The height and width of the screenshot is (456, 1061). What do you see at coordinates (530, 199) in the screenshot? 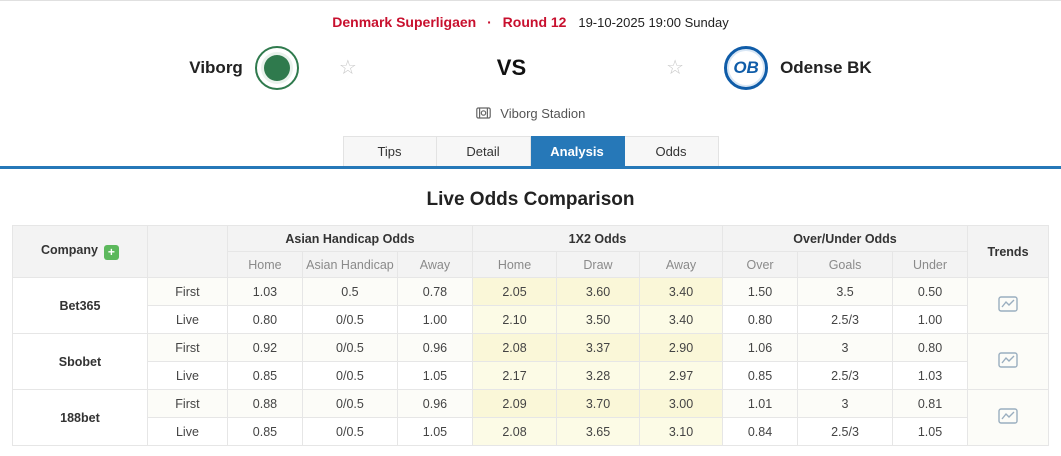
I see `section-title: Live Odds Comparison` at bounding box center [530, 199].